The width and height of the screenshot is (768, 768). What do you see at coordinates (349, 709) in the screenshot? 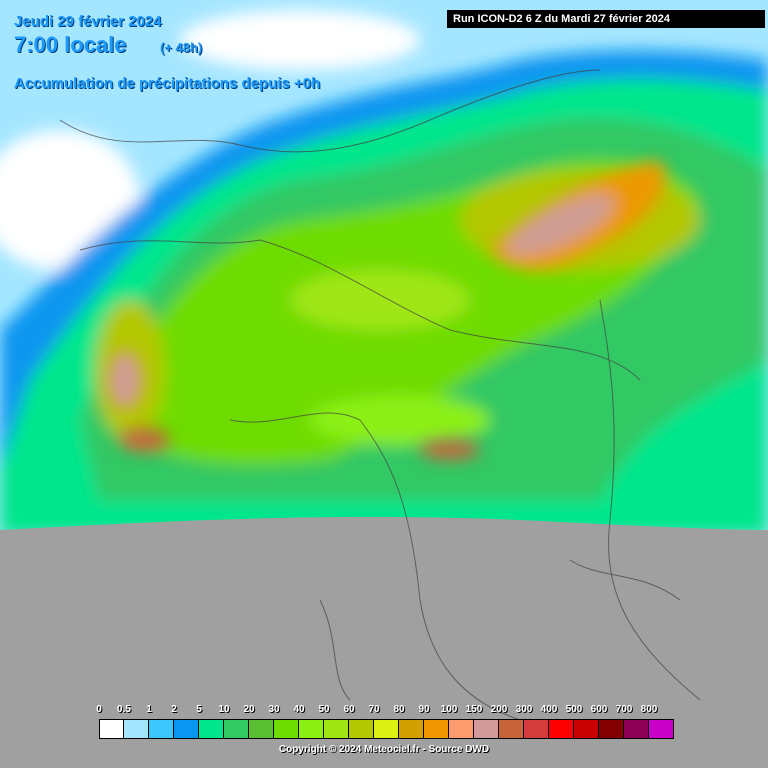
I see `legend-label: 60` at bounding box center [349, 709].